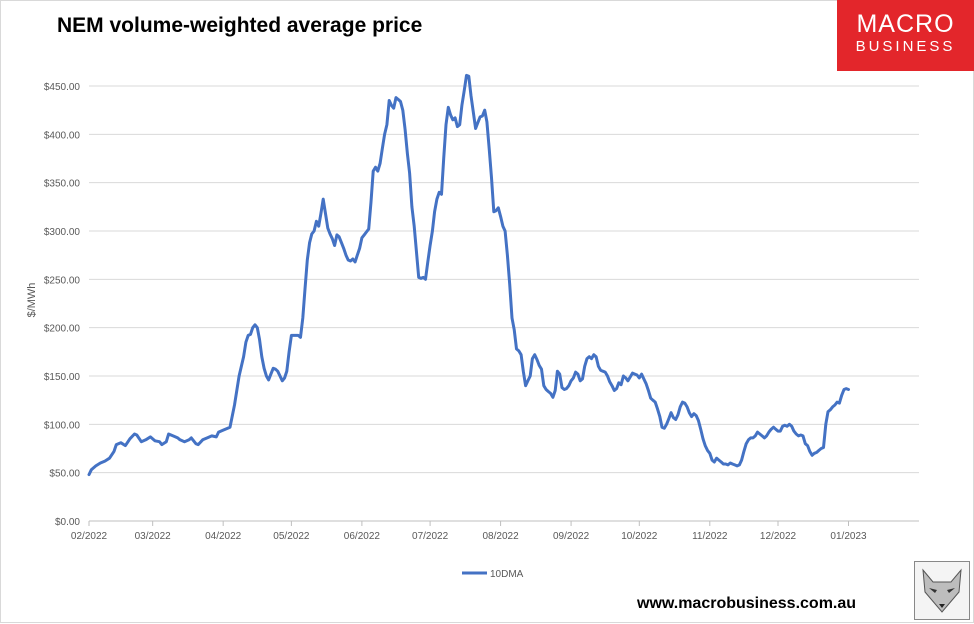  What do you see at coordinates (240, 25) in the screenshot?
I see `chart-title: NEM volume-weighted average price` at bounding box center [240, 25].